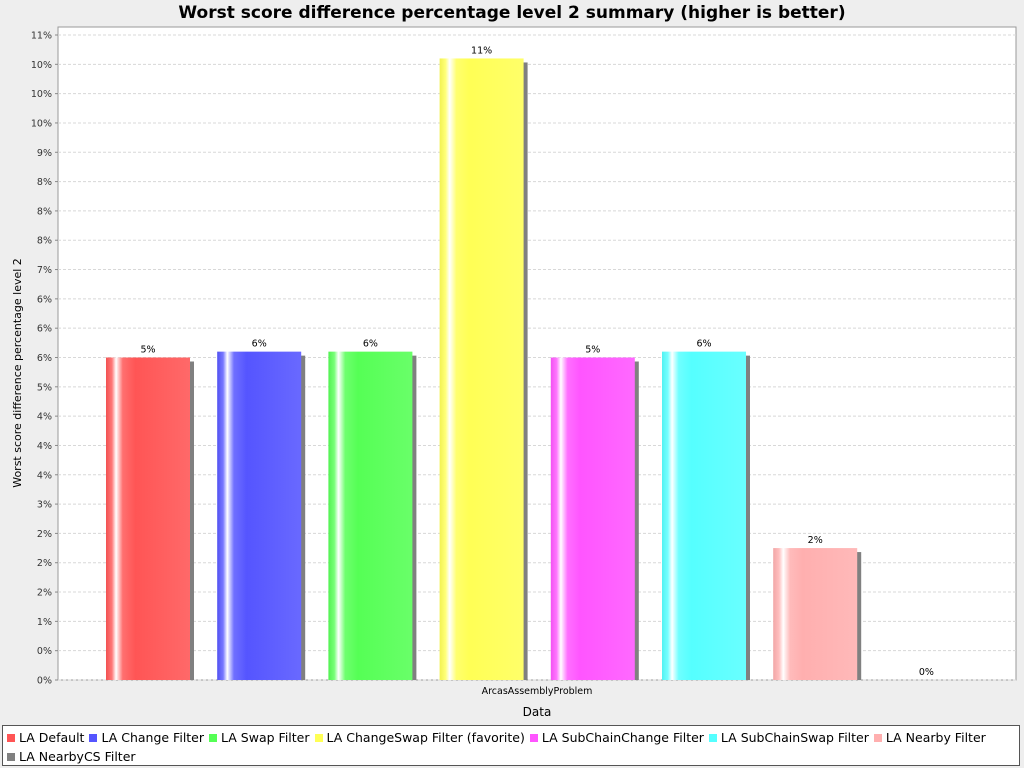 This screenshot has width=1024, height=768. I want to click on legend-label: LA Default, so click(52, 737).